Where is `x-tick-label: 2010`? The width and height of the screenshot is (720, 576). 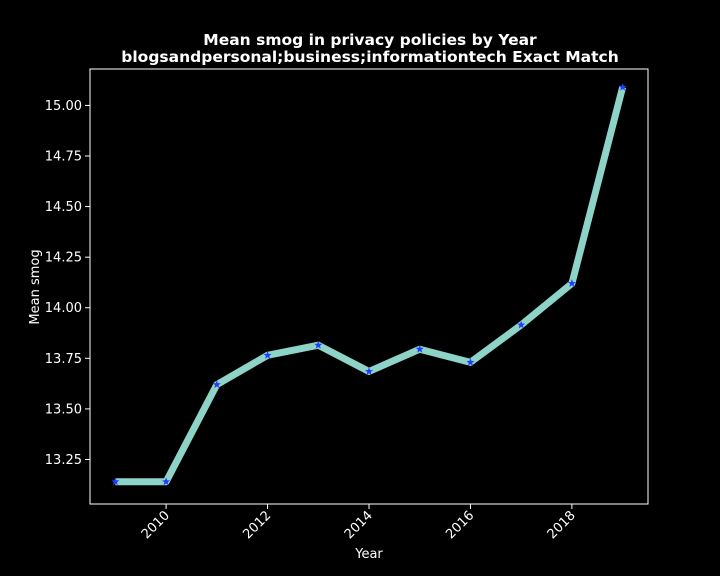
x-tick-label: 2010 is located at coordinates (156, 525).